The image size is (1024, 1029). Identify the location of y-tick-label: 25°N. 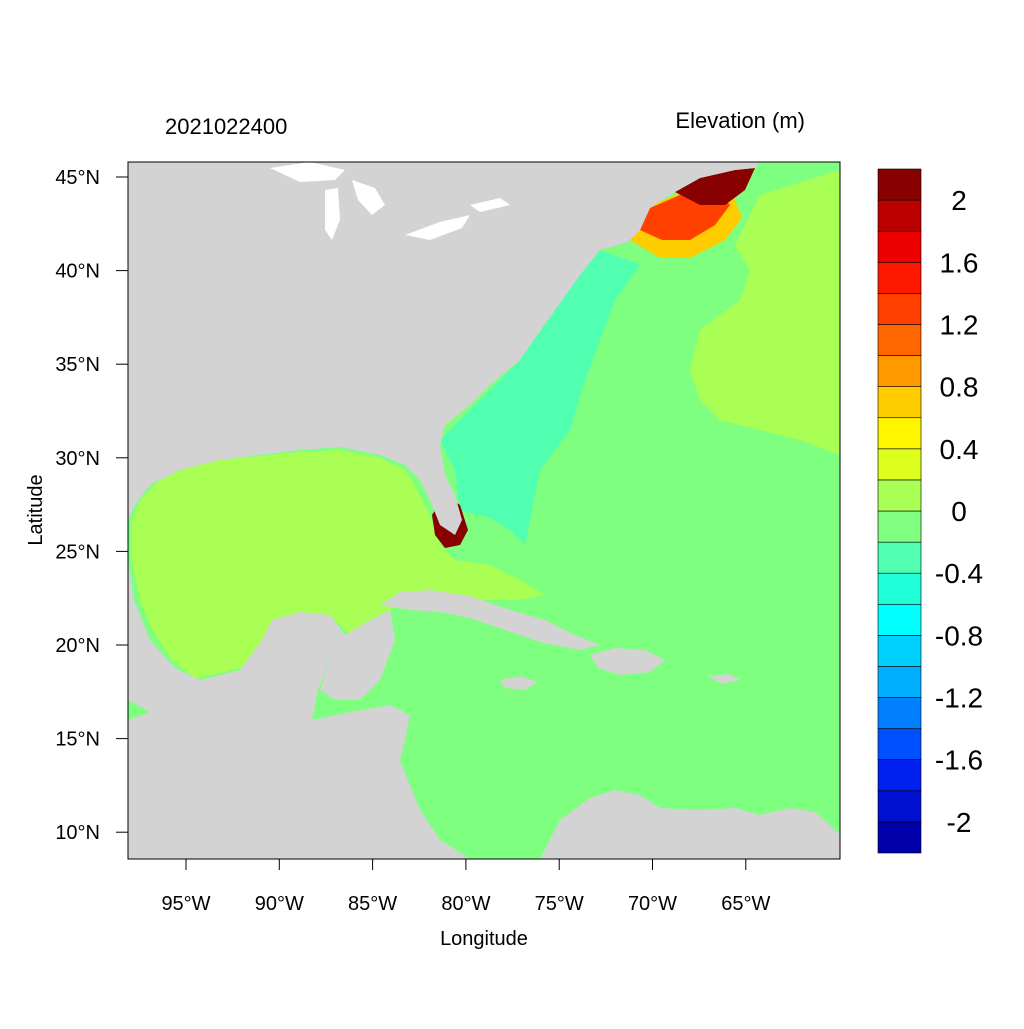
(77, 552).